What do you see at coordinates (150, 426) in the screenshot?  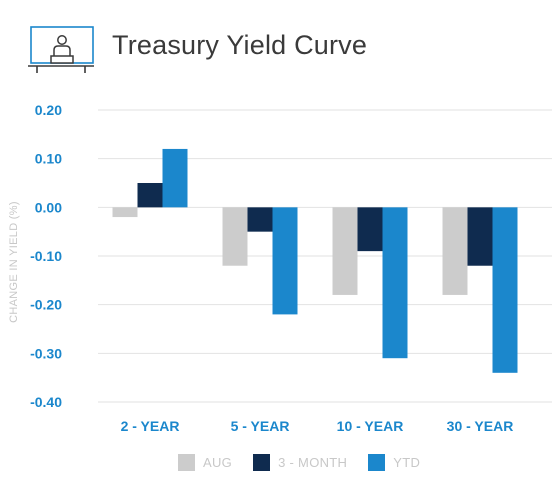 I see `x-tick-label: 2 - YEAR` at bounding box center [150, 426].